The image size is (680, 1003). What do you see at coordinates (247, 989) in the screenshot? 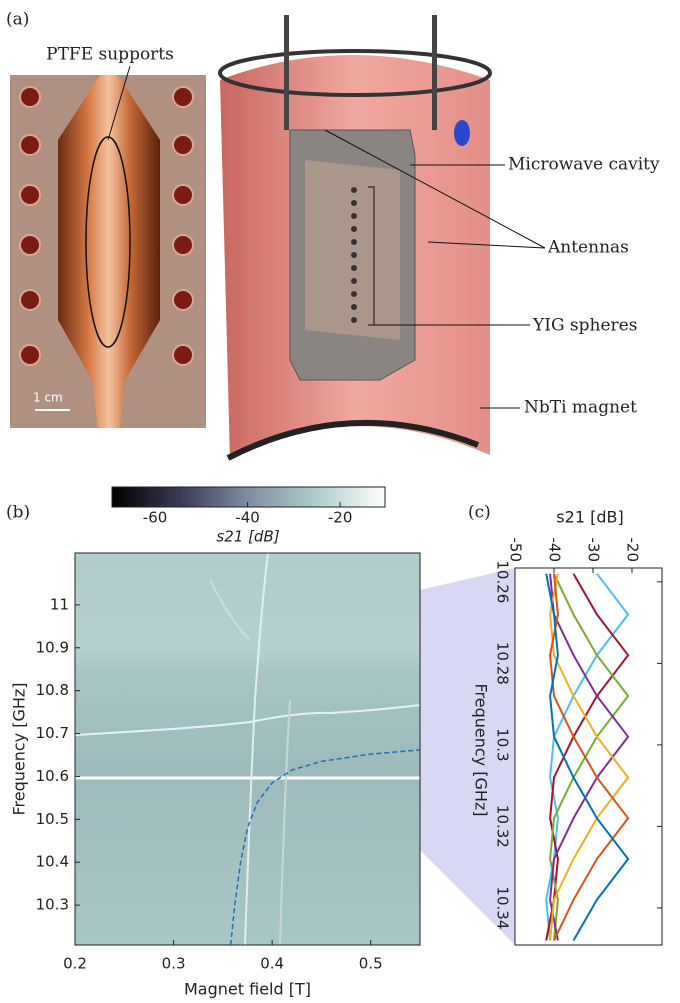
I see `x-axis-label: Magnet field [T]` at bounding box center [247, 989].